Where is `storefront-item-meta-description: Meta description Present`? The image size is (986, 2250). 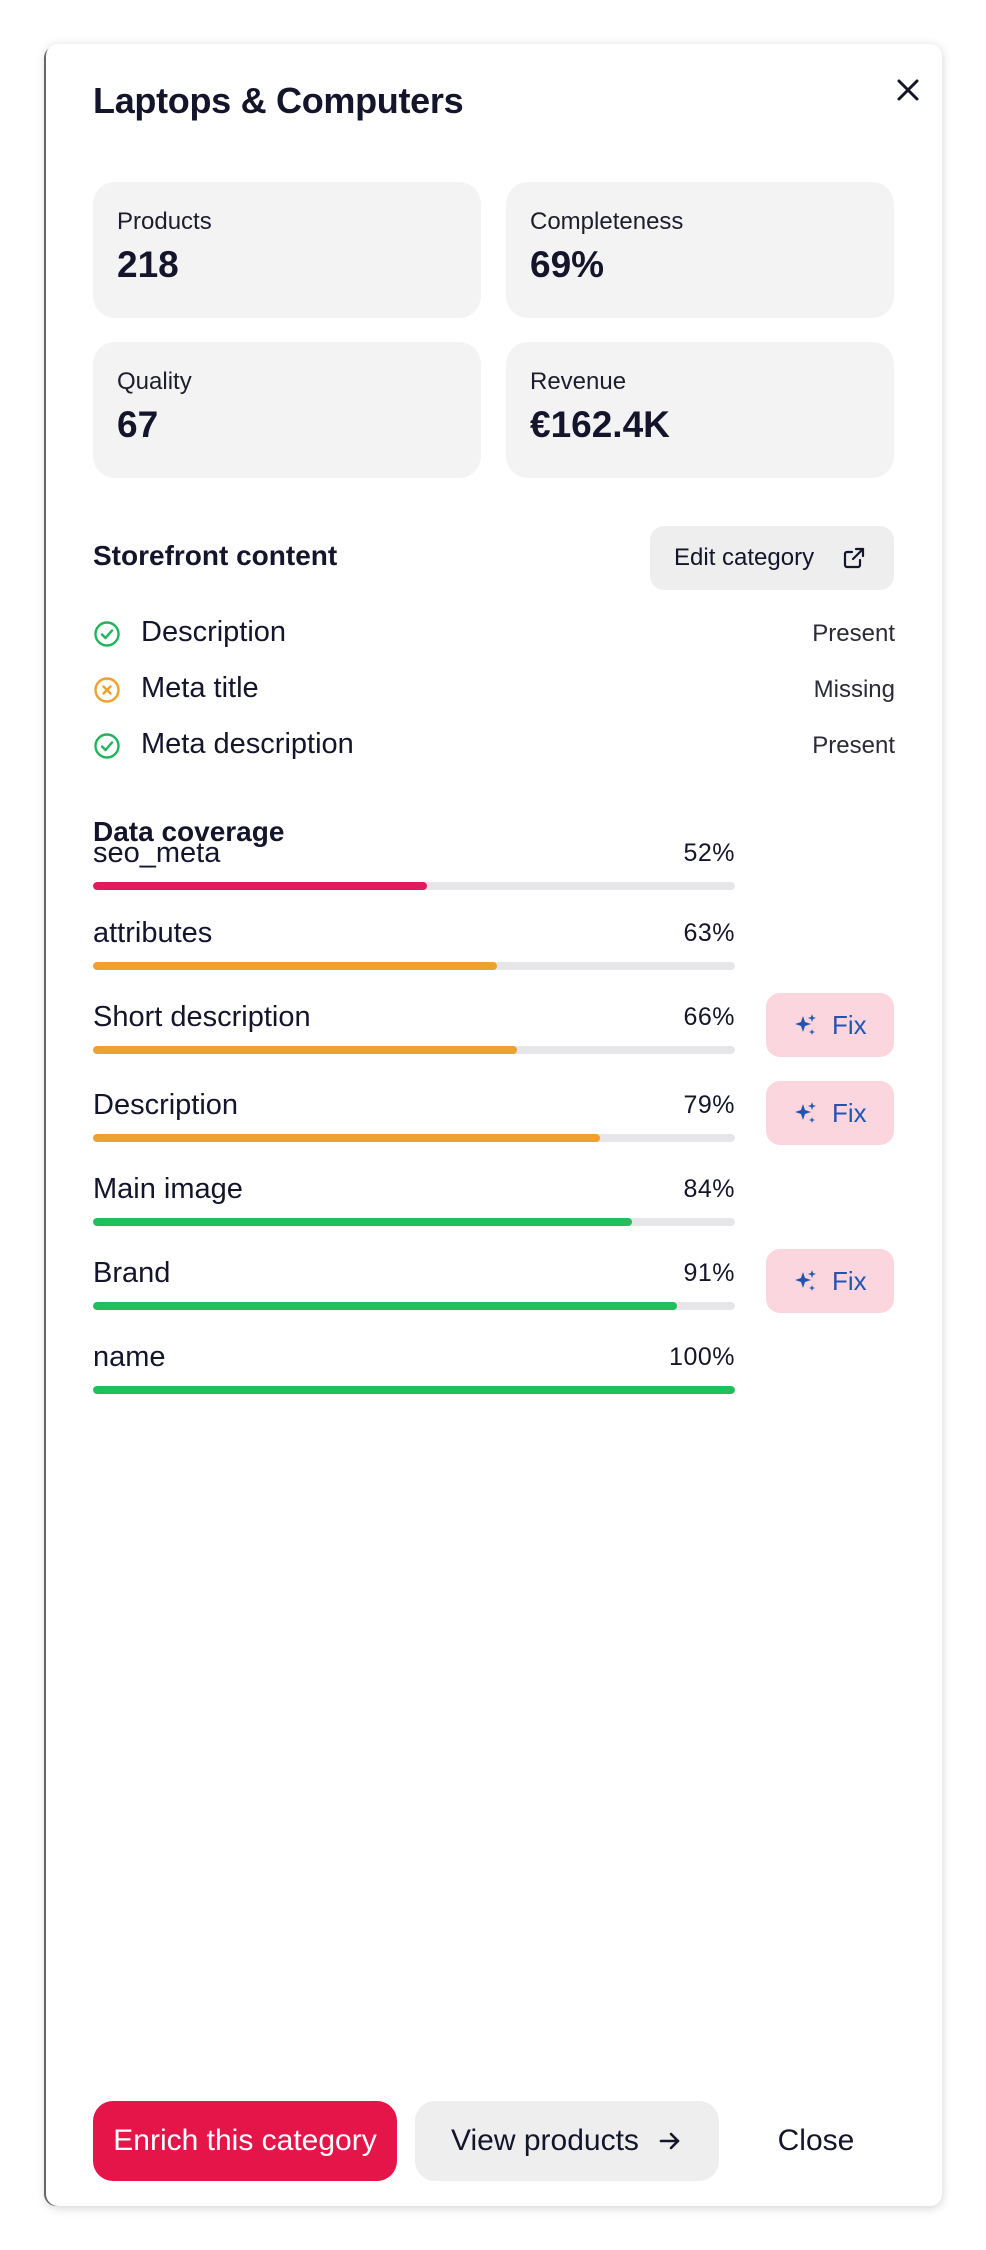
storefront-item-meta-description: Meta description Present is located at coordinates (494, 746).